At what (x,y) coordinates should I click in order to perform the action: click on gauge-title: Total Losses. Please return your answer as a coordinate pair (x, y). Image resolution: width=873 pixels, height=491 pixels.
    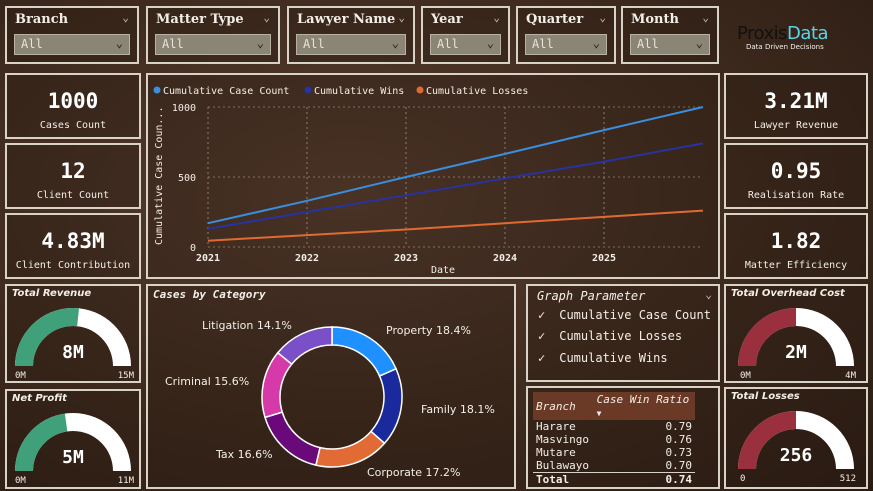
    Looking at the image, I should click on (765, 396).